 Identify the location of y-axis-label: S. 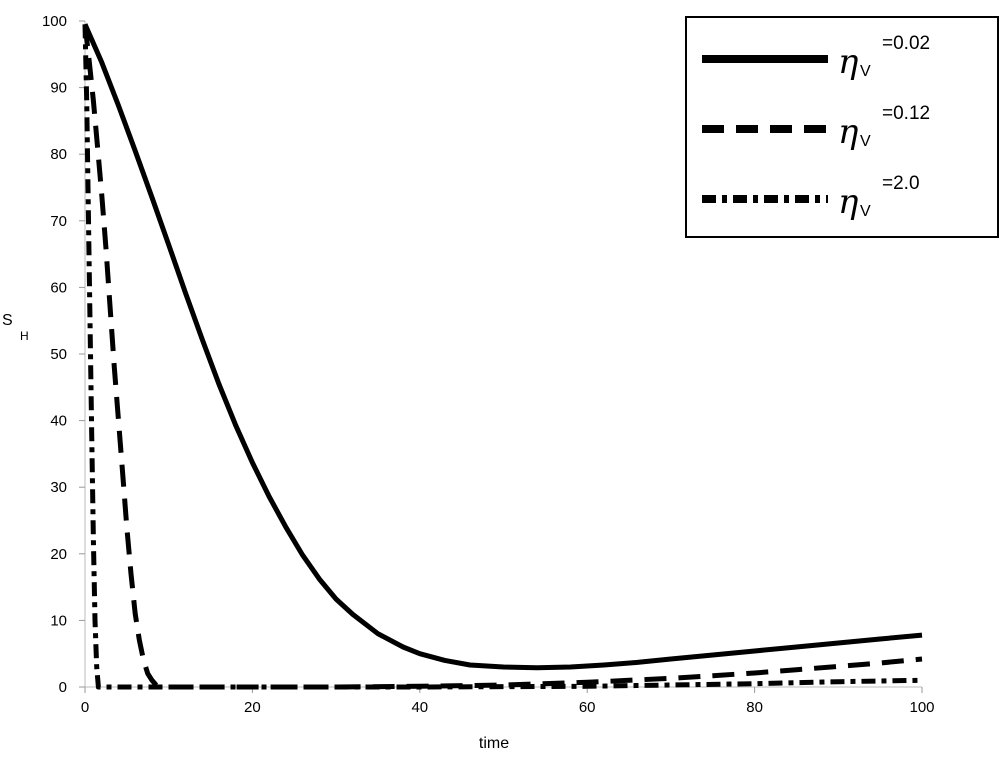
(7, 320).